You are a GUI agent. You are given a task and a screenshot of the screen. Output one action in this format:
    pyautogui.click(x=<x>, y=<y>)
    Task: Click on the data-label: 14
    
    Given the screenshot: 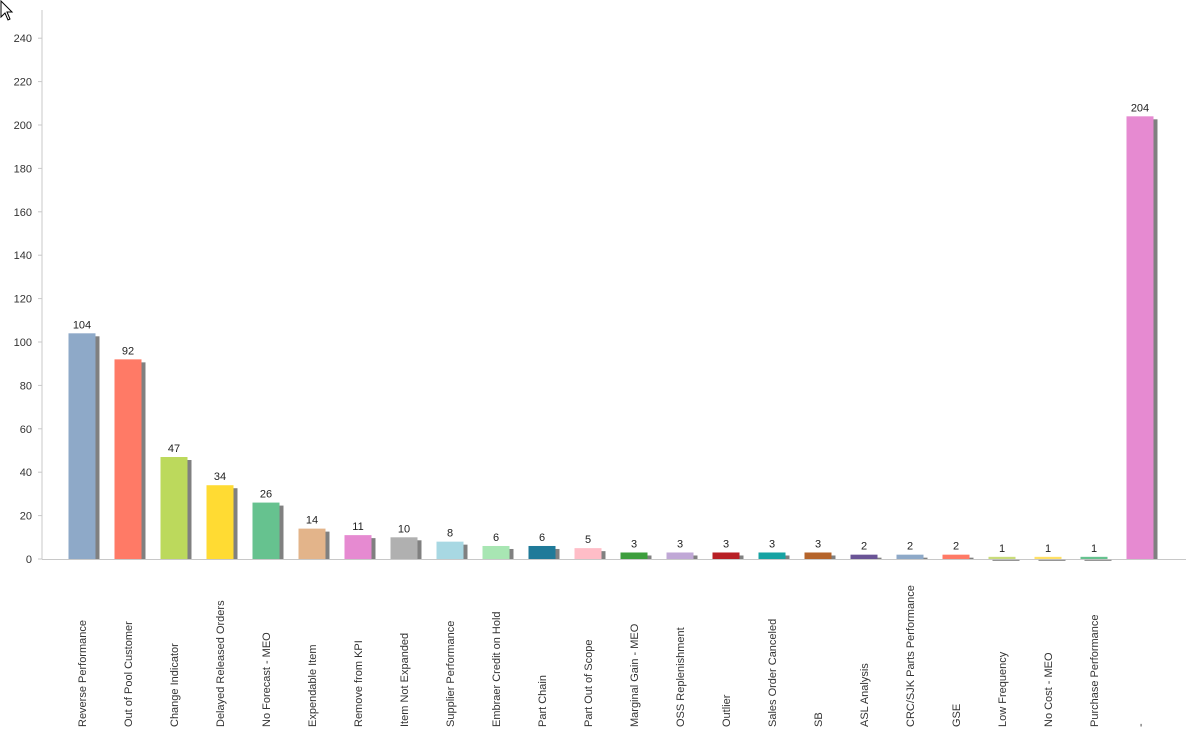 What is the action you would take?
    pyautogui.click(x=312, y=521)
    